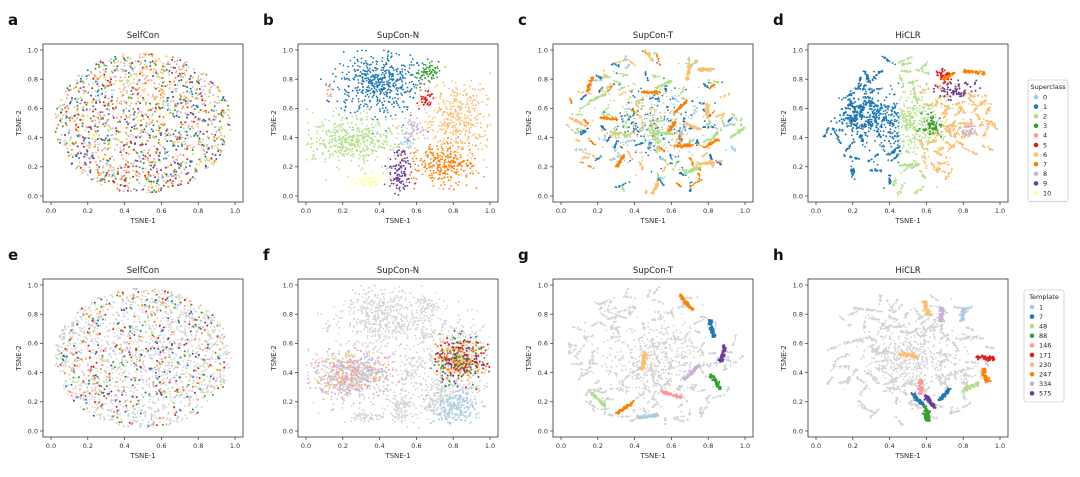 The width and height of the screenshot is (1080, 477). Describe the element at coordinates (143, 36) in the screenshot. I see `panel-title: SelfCon` at that location.